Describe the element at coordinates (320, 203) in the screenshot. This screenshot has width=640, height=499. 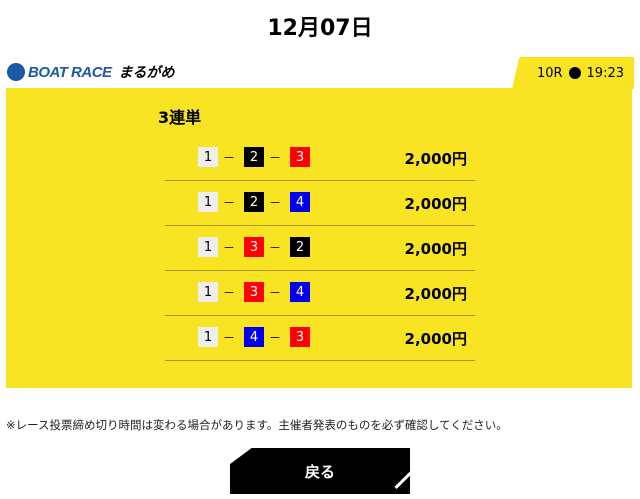
I see `bet-row: 1 － 2 － 4 2,000円` at that location.